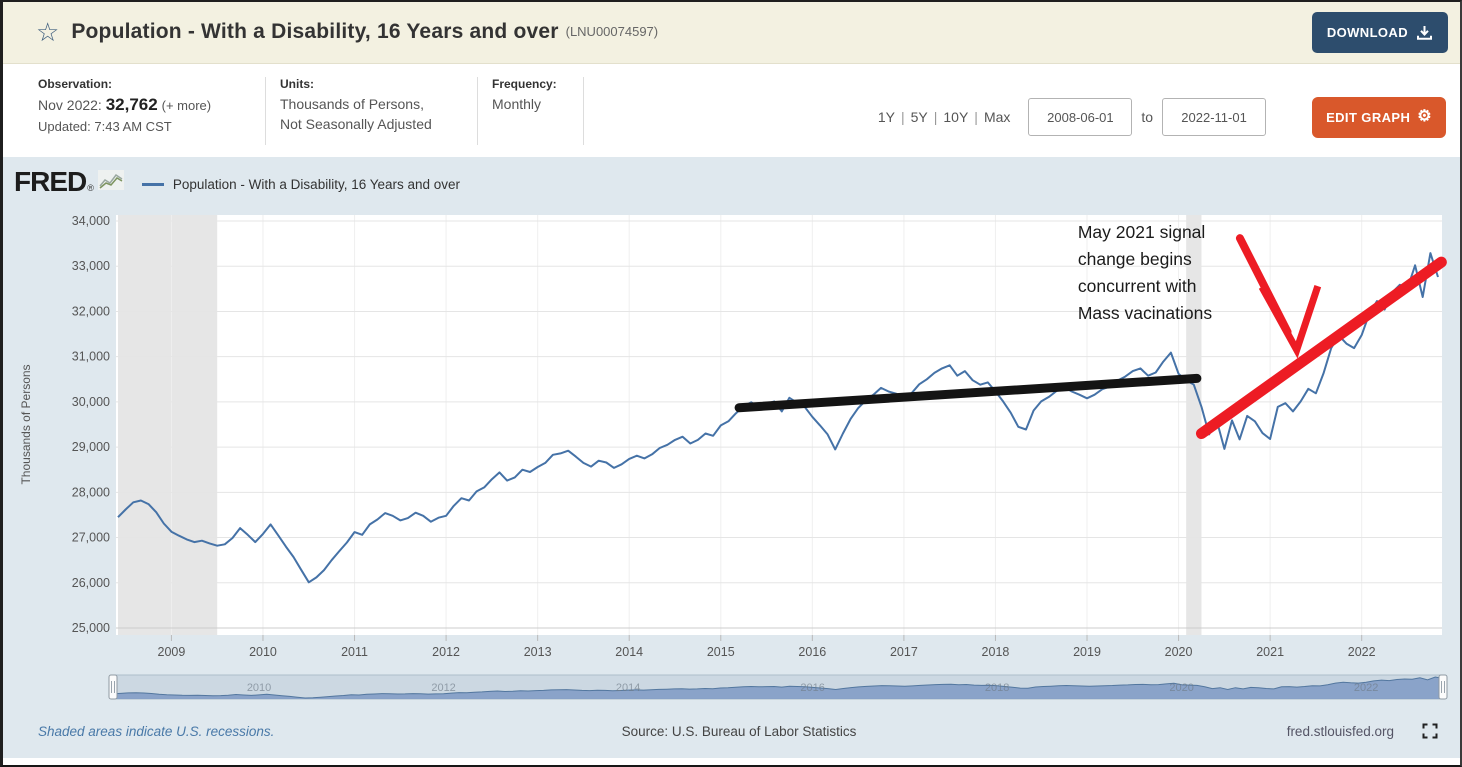 This screenshot has width=1462, height=767. Describe the element at coordinates (90, 188) in the screenshot. I see `fred-logo-reg-mark: ®` at that location.